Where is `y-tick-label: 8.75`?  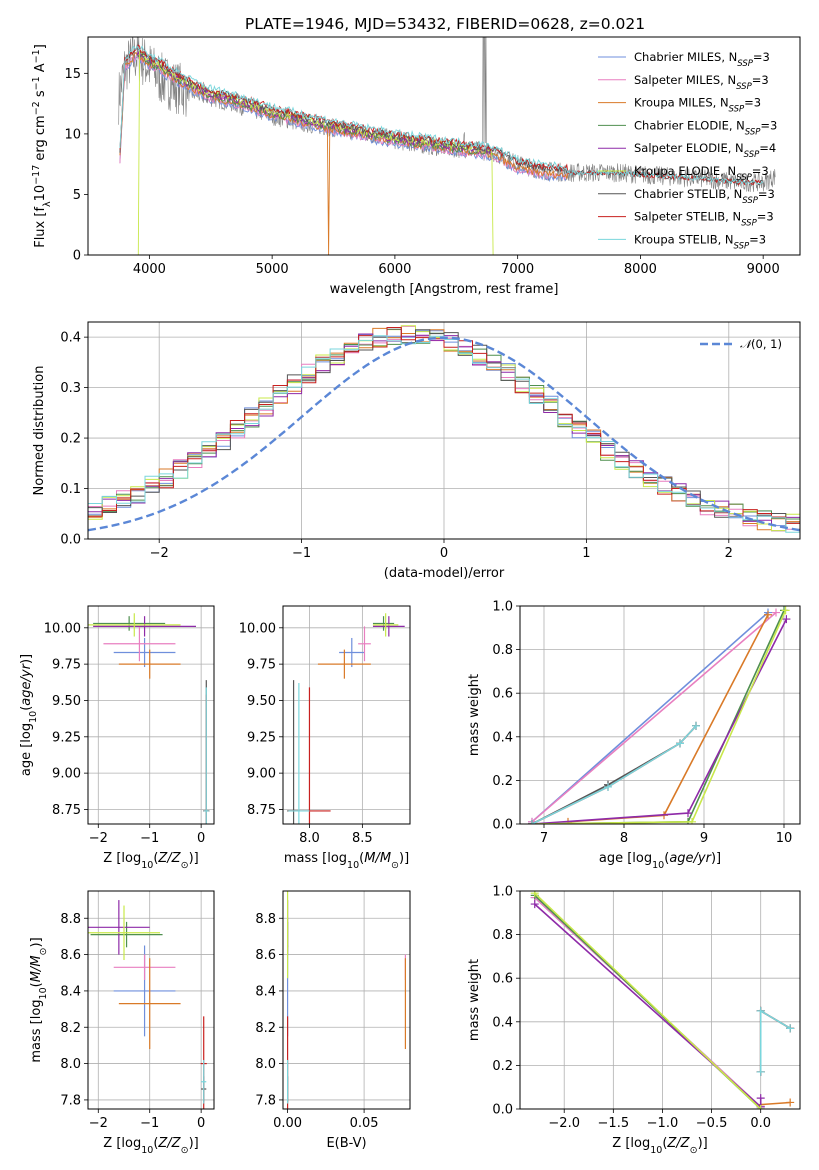 y-tick-label: 8.75 is located at coordinates (66, 810).